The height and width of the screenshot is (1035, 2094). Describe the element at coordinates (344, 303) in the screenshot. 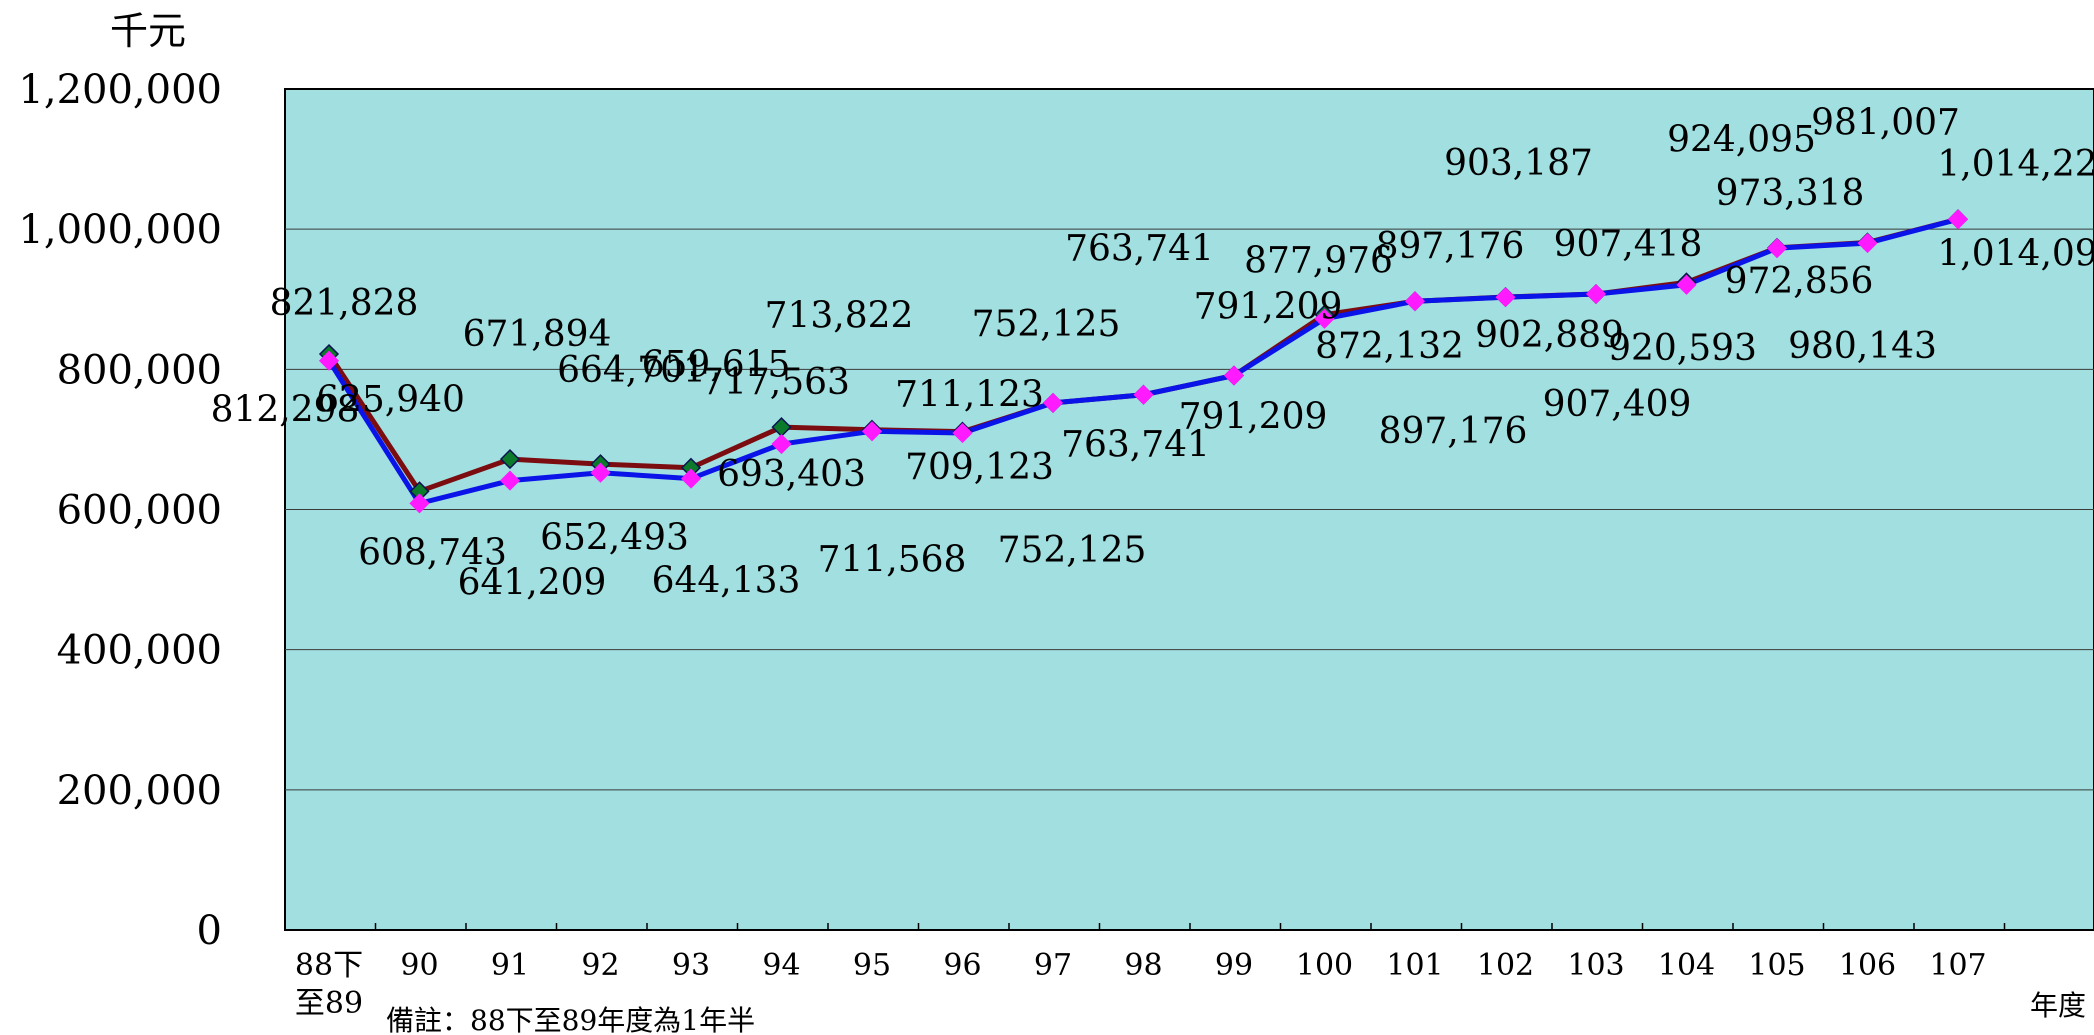

I see `series-1-data-label: 821,828` at that location.